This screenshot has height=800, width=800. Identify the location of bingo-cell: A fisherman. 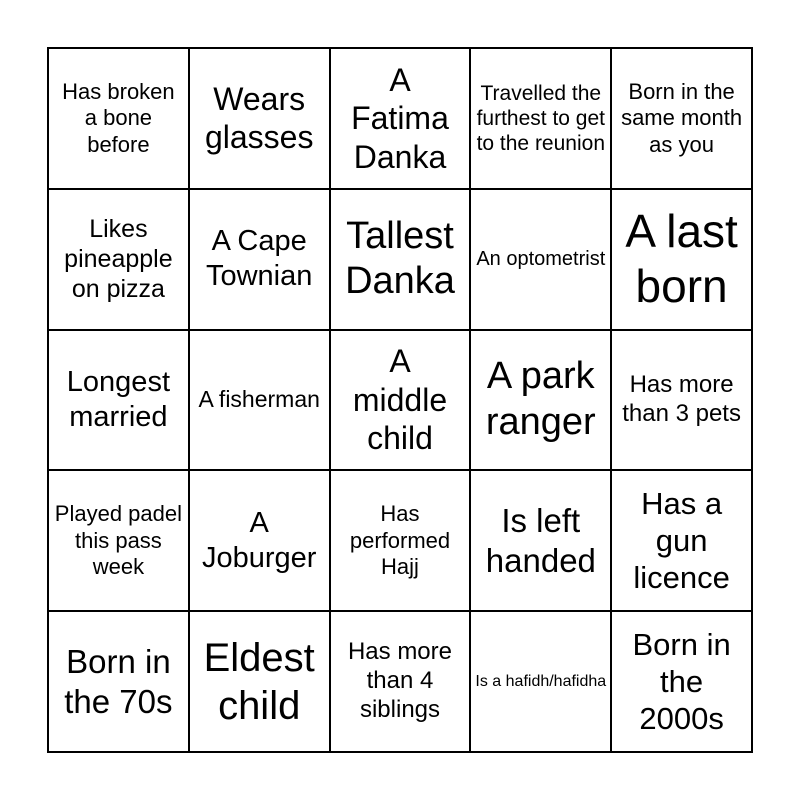
(259, 400).